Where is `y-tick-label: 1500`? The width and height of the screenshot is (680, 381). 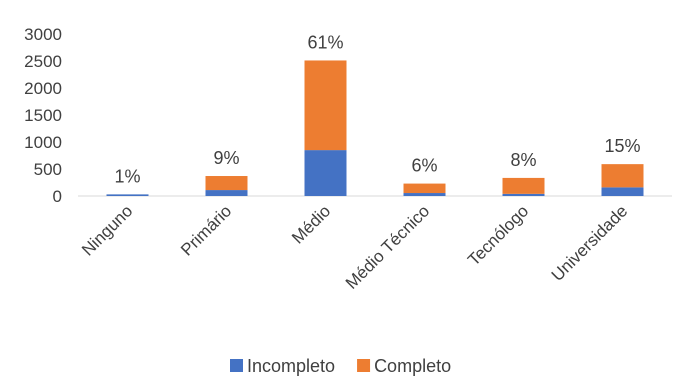
y-tick-label: 1500 is located at coordinates (43, 115).